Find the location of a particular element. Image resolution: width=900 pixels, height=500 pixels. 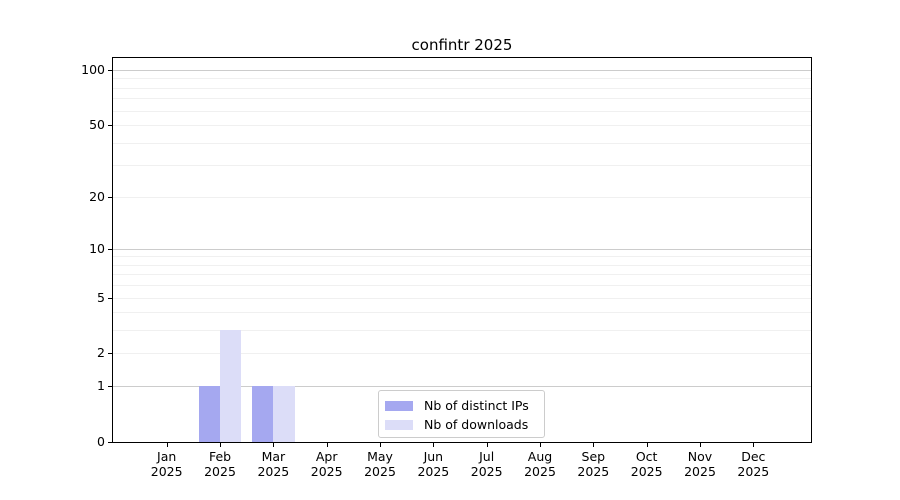

legend: Nb of distinct IPs Nb of downloads is located at coordinates (461, 414).